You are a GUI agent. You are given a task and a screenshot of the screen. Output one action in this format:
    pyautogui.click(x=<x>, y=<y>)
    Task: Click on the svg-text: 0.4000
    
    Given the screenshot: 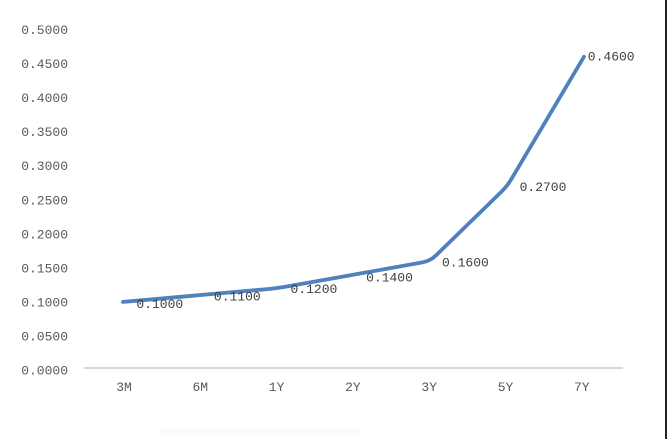 What is the action you would take?
    pyautogui.click(x=44, y=98)
    